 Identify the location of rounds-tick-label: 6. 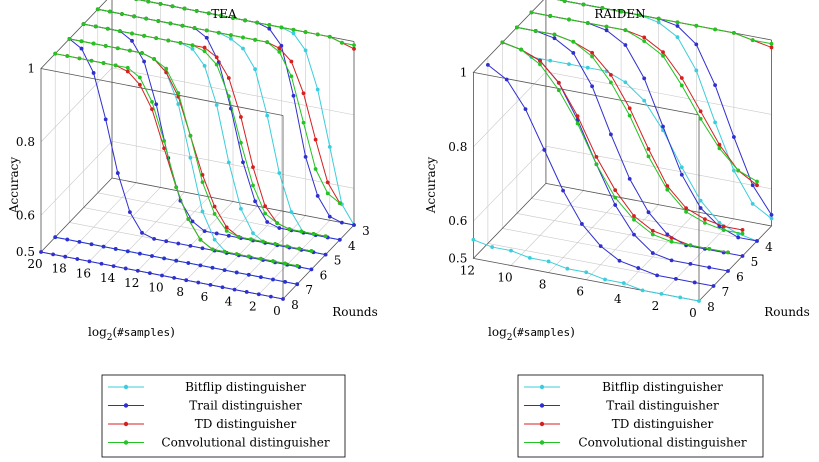
(324, 275).